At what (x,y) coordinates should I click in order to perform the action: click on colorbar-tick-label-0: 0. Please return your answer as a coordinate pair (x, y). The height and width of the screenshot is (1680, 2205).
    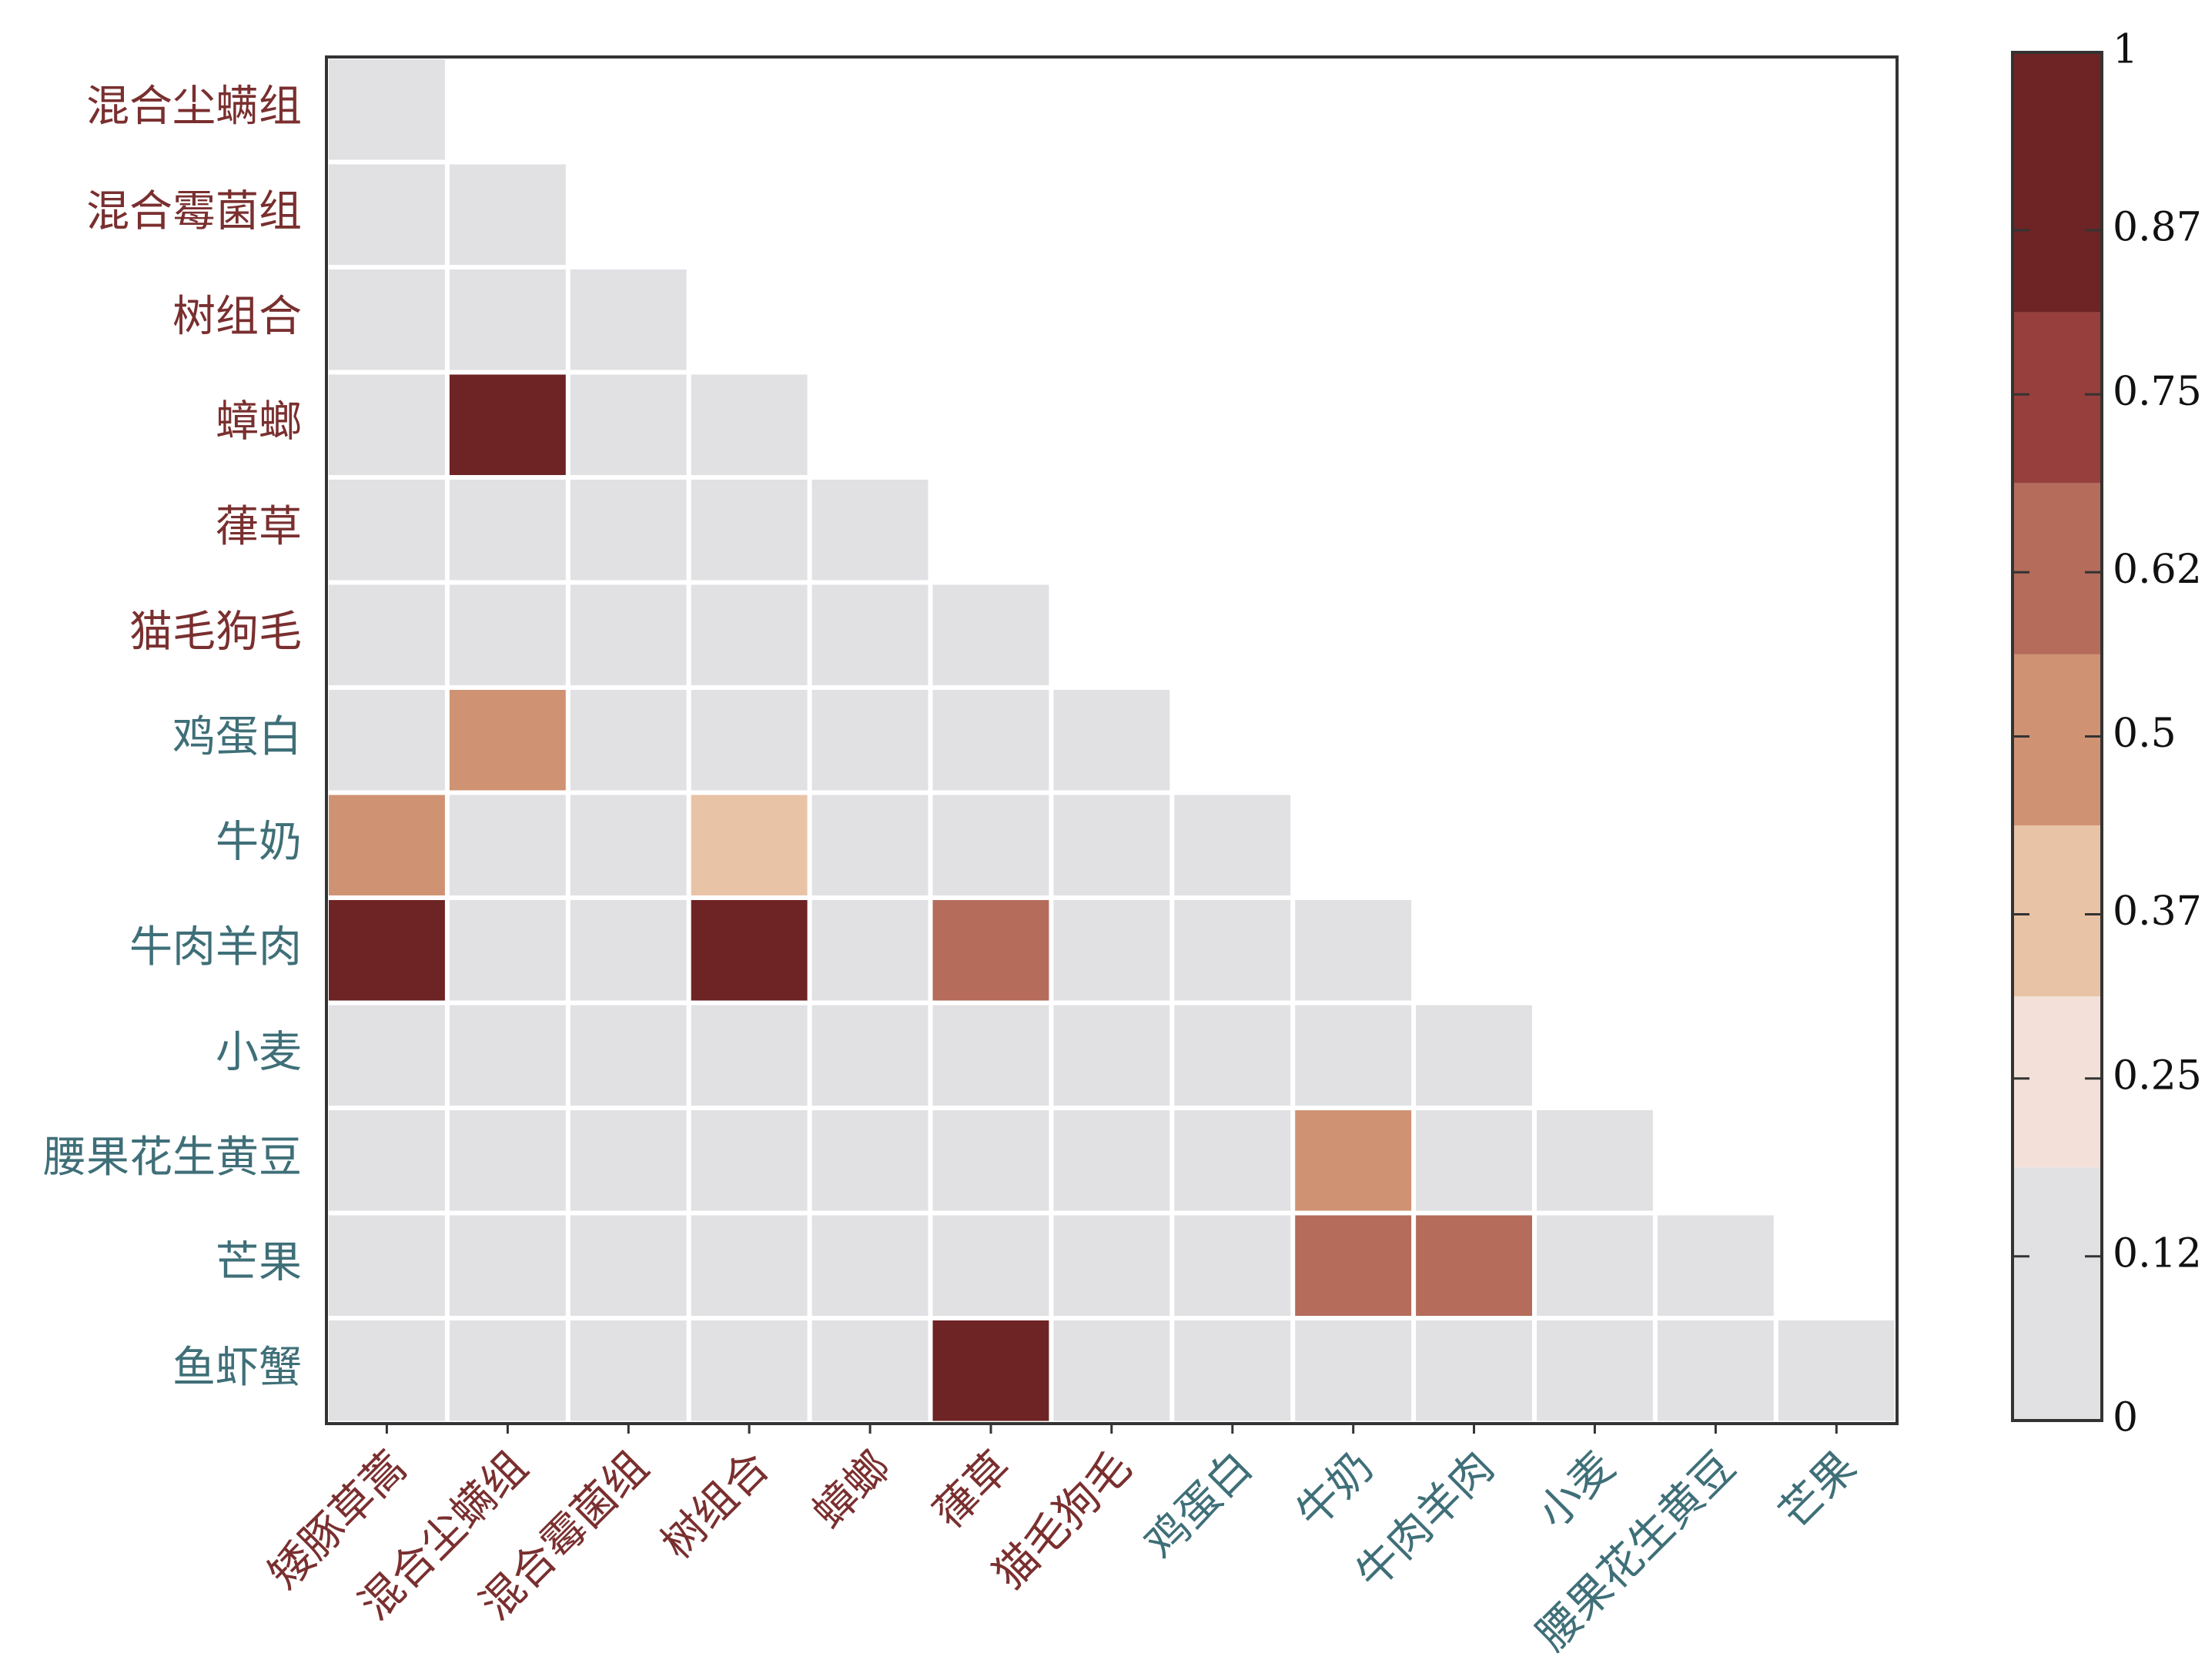
    Looking at the image, I should click on (2125, 1418).